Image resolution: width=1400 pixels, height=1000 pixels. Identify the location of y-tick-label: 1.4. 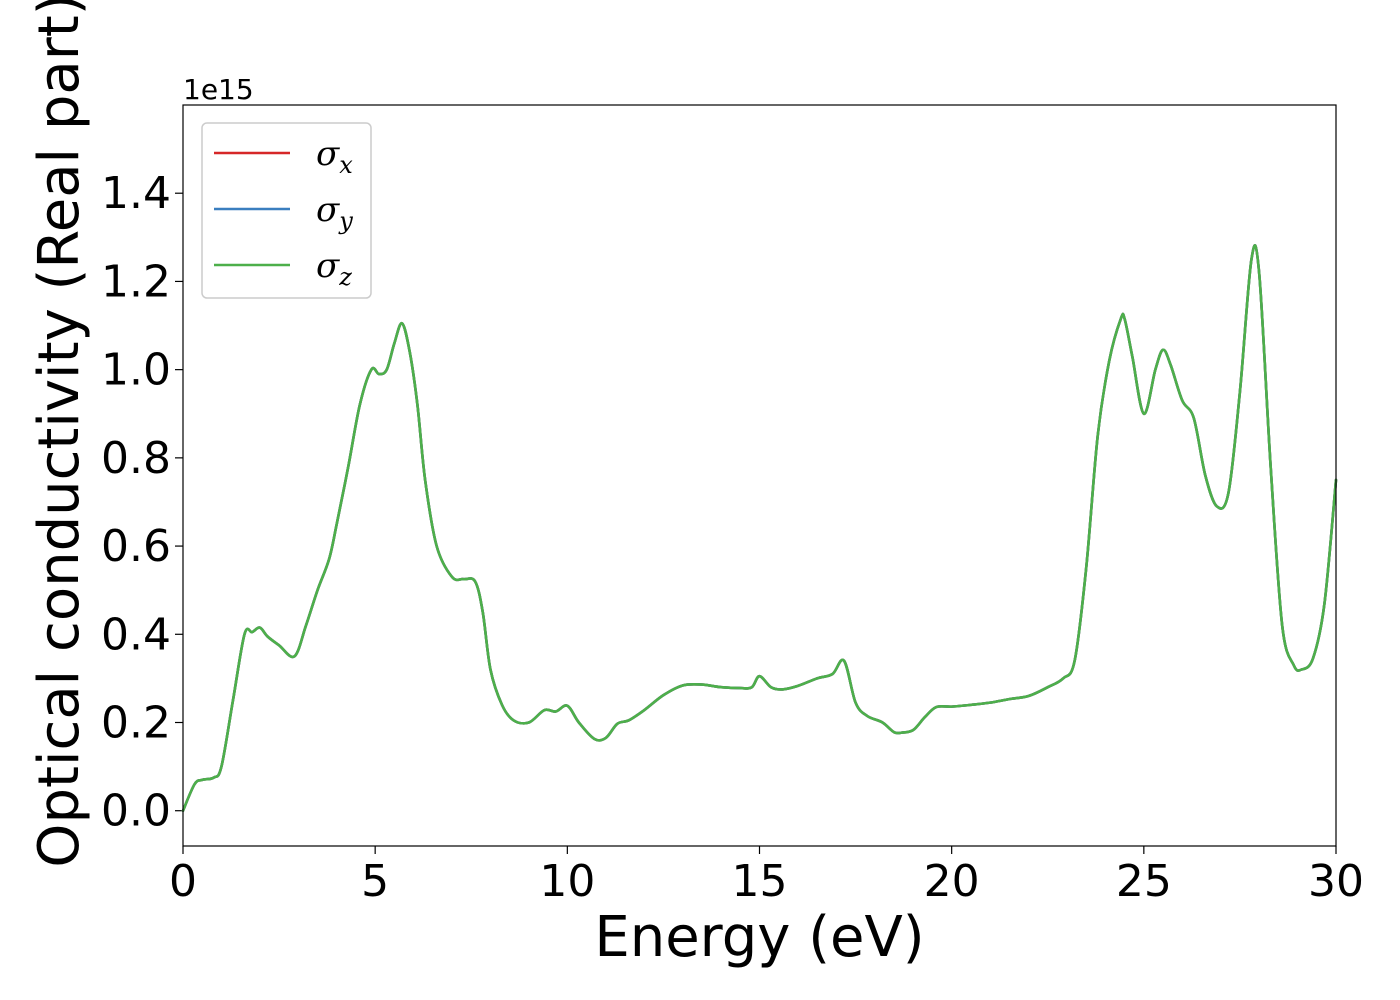
(136, 193).